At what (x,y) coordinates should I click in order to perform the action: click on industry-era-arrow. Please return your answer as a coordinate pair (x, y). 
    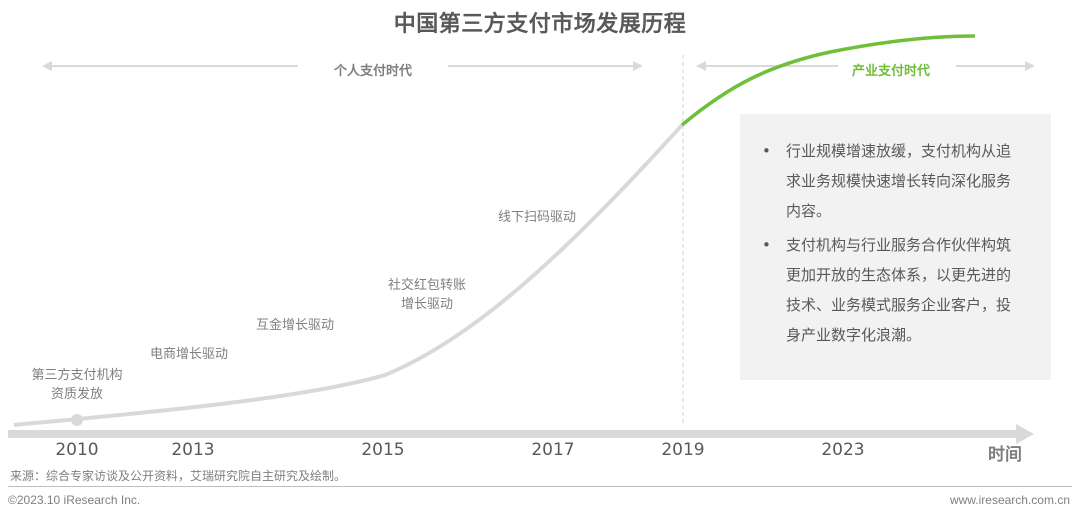
    Looking at the image, I should click on (865, 66).